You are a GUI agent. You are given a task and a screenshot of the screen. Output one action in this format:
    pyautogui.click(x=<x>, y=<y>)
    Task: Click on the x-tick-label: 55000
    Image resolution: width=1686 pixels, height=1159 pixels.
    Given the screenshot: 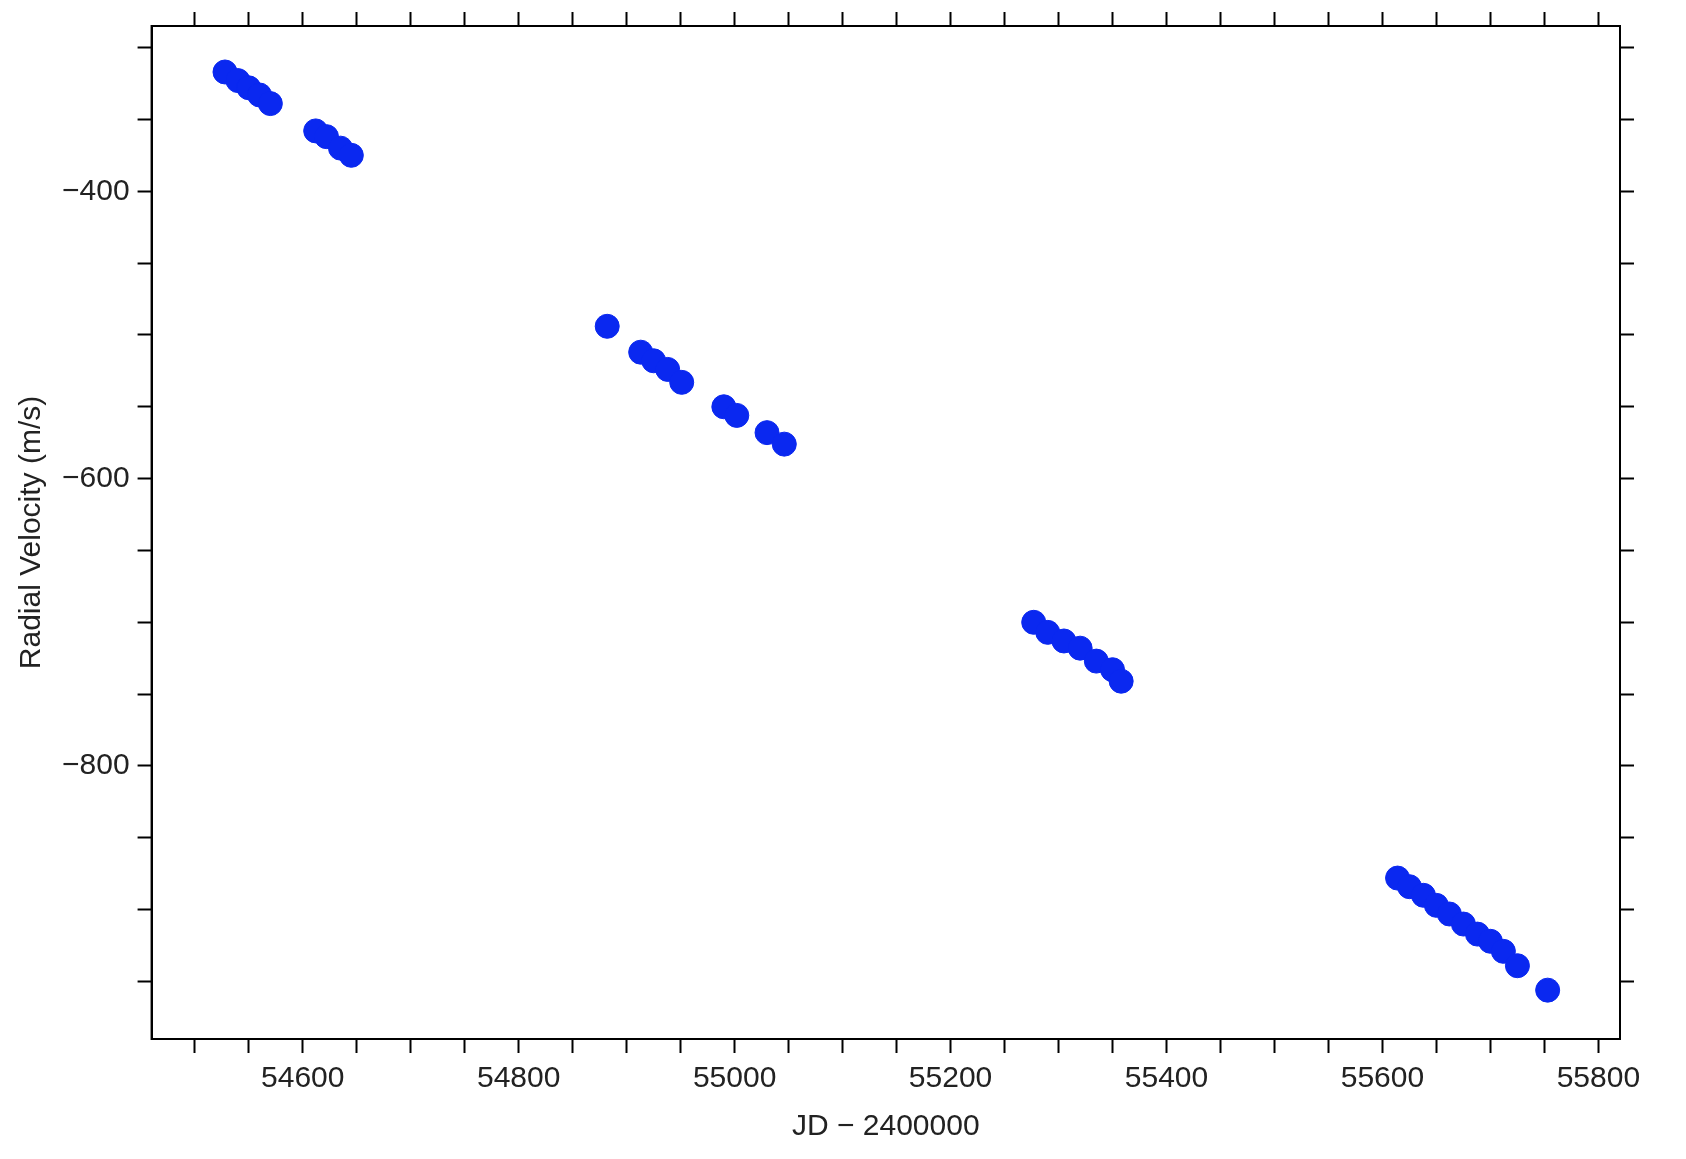 What is the action you would take?
    pyautogui.click(x=734, y=1077)
    